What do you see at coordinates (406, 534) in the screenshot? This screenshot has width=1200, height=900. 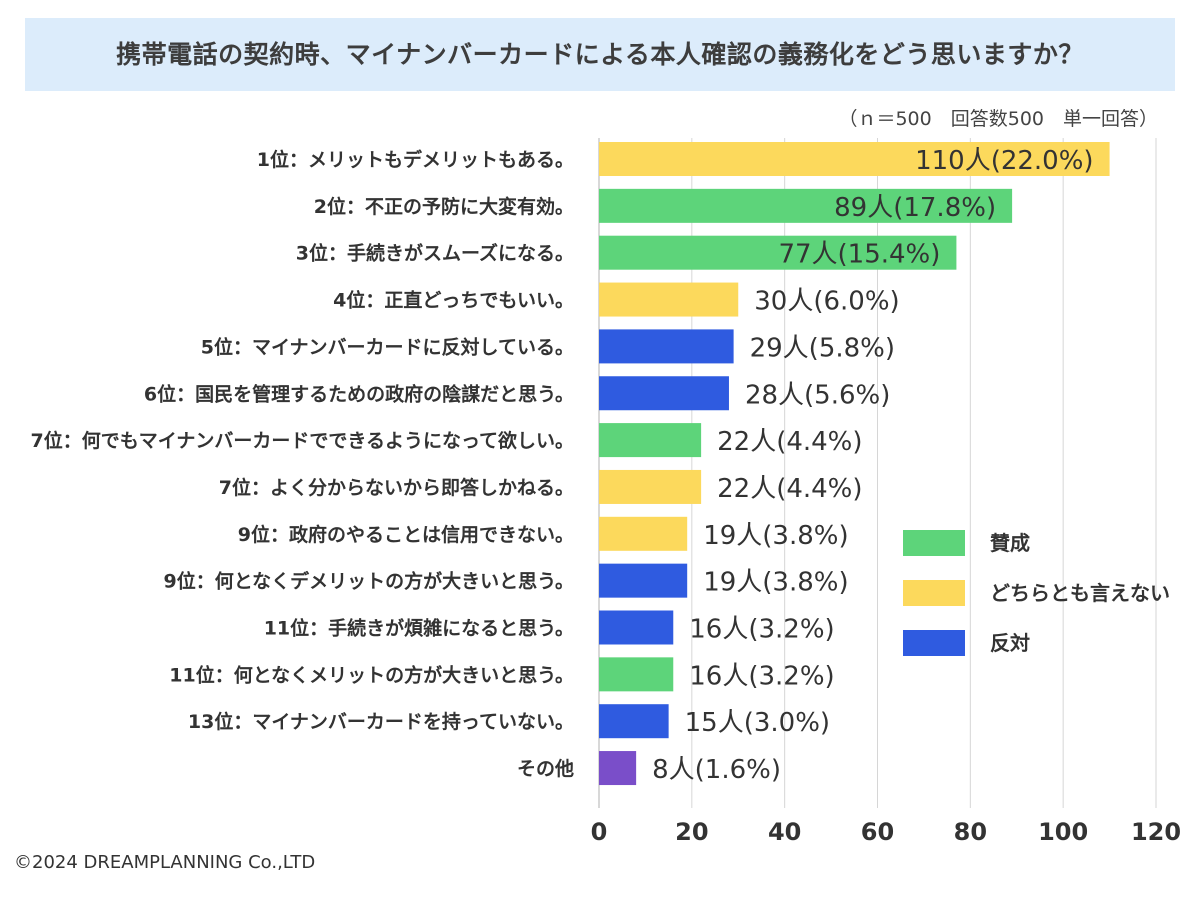 I see `category-label: 9位：政府のやることは信用できない。` at bounding box center [406, 534].